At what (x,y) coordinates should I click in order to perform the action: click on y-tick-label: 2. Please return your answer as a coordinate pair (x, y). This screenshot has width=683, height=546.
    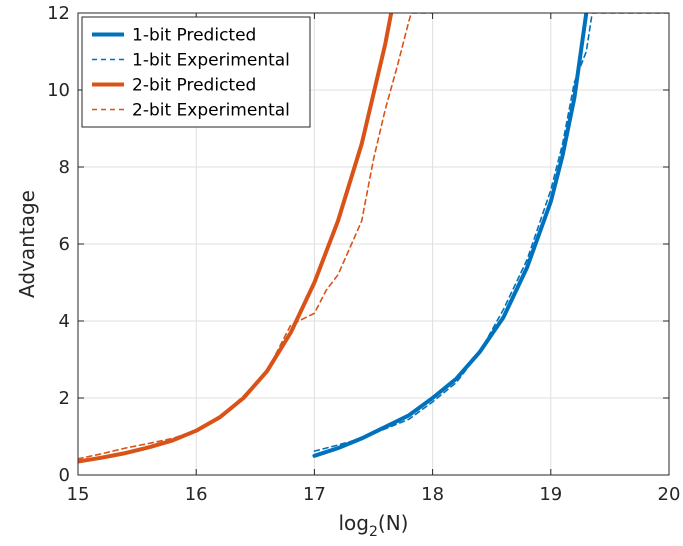
    Looking at the image, I should click on (64, 398).